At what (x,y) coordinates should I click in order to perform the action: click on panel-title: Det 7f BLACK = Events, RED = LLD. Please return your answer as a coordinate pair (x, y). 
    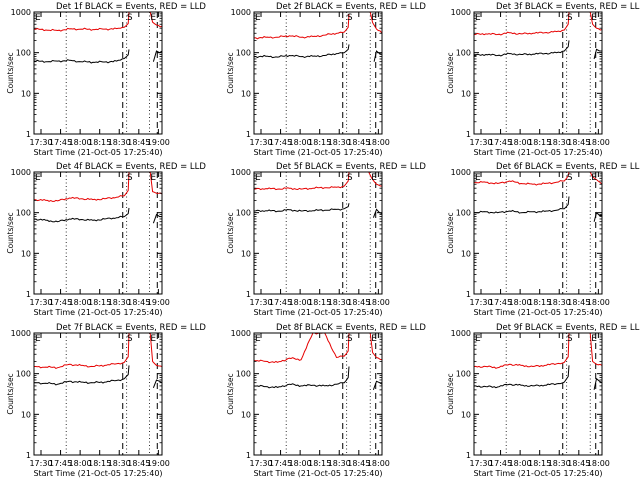
    Looking at the image, I should click on (131, 328).